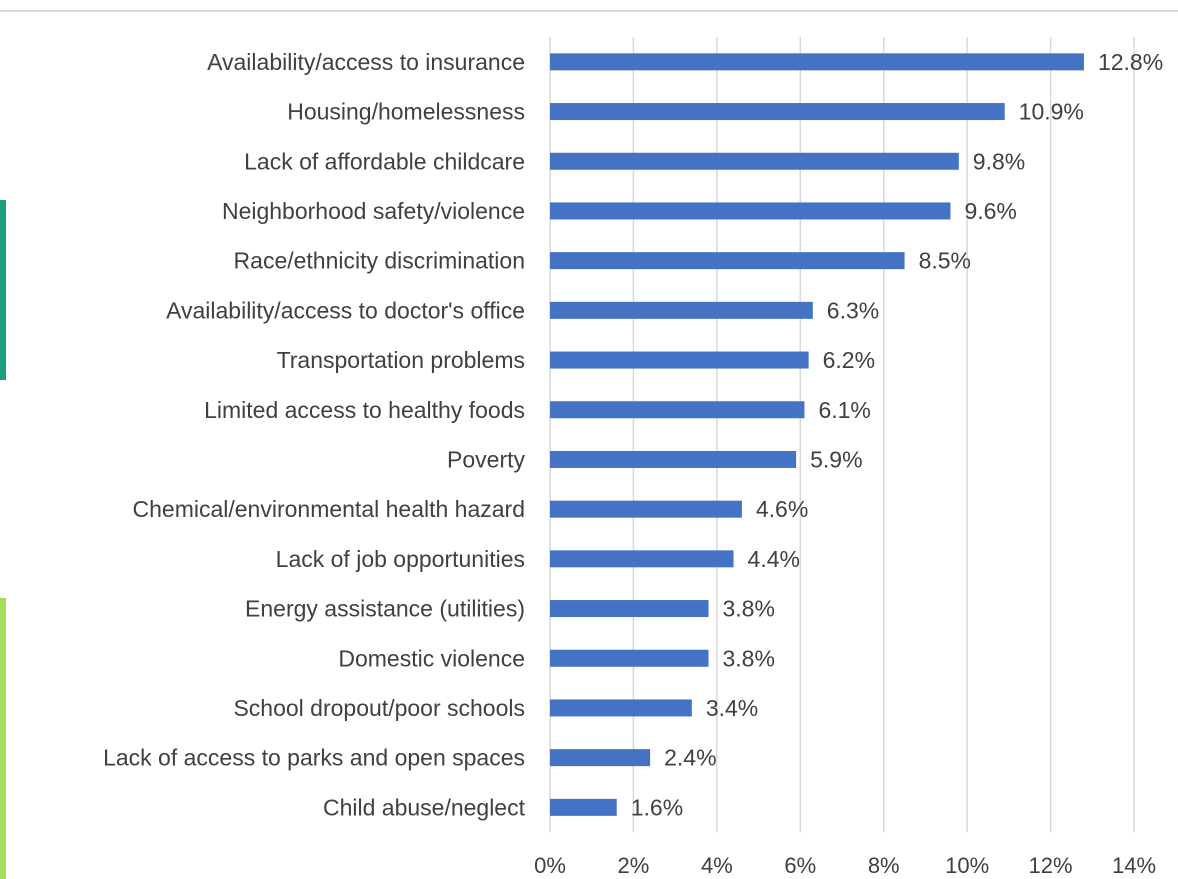 This screenshot has height=879, width=1178. What do you see at coordinates (3, 738) in the screenshot?
I see `accent-bar-lime` at bounding box center [3, 738].